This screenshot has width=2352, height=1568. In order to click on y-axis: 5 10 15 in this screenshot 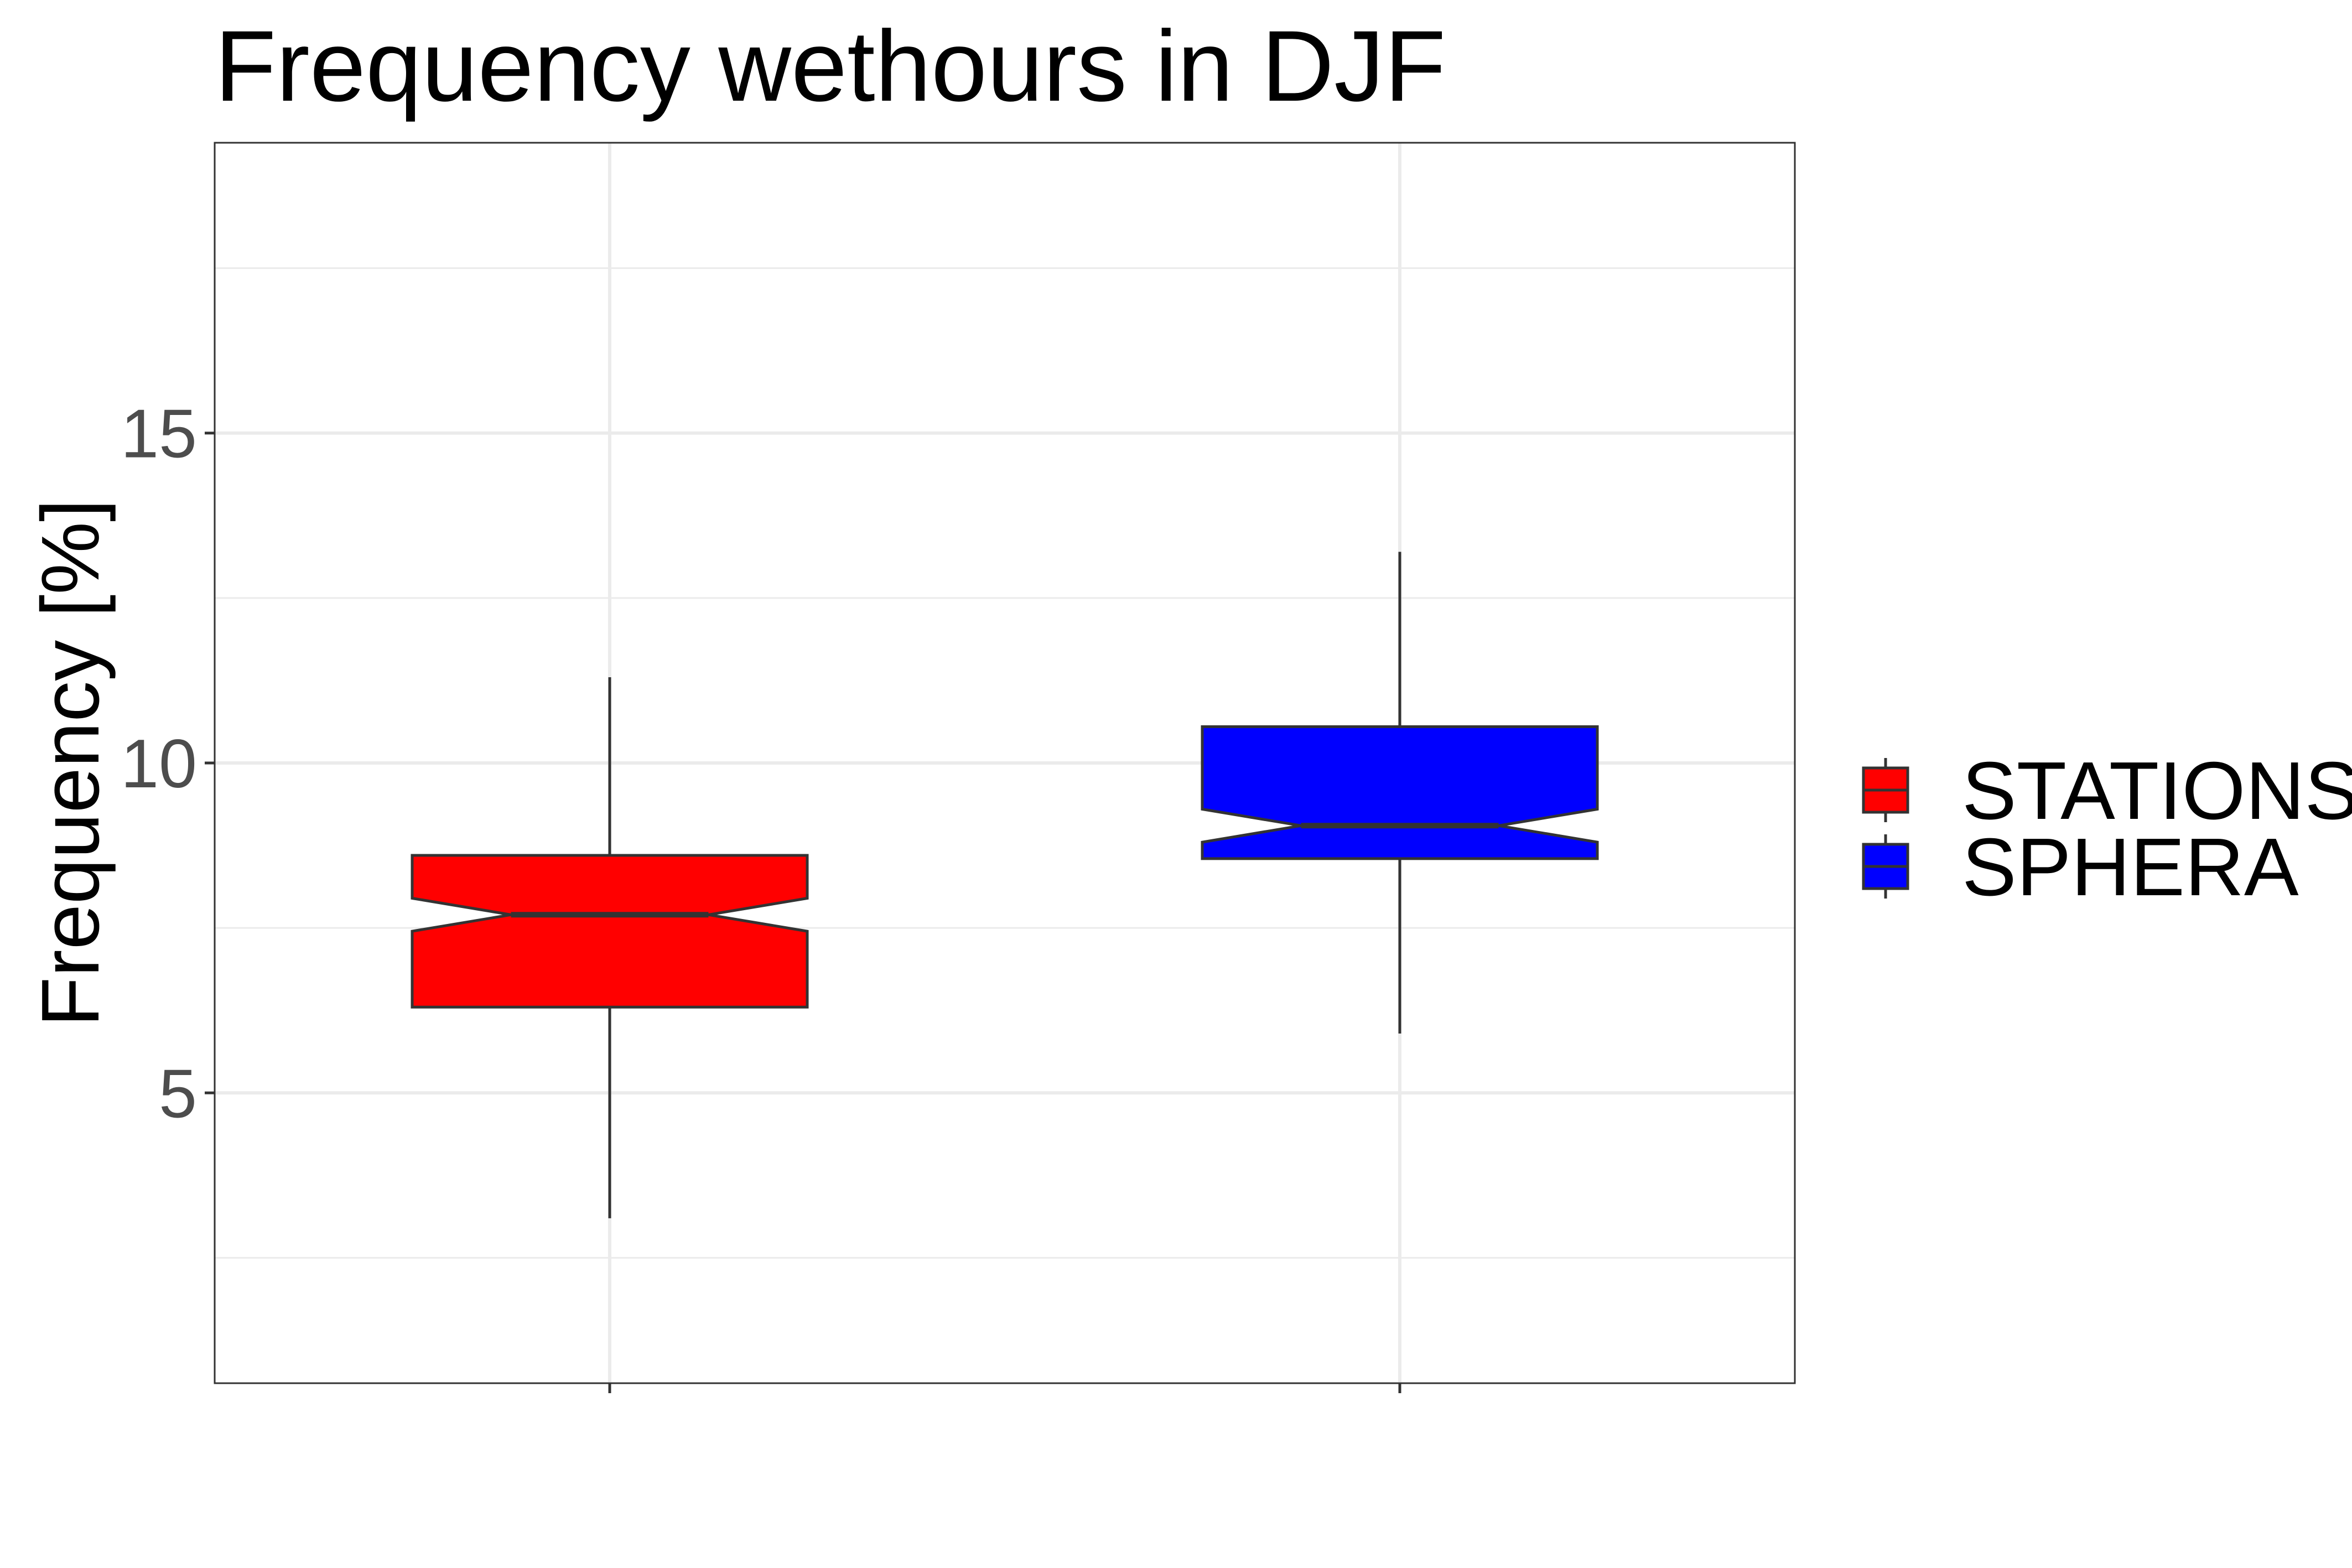, I will do `click(168, 764)`.